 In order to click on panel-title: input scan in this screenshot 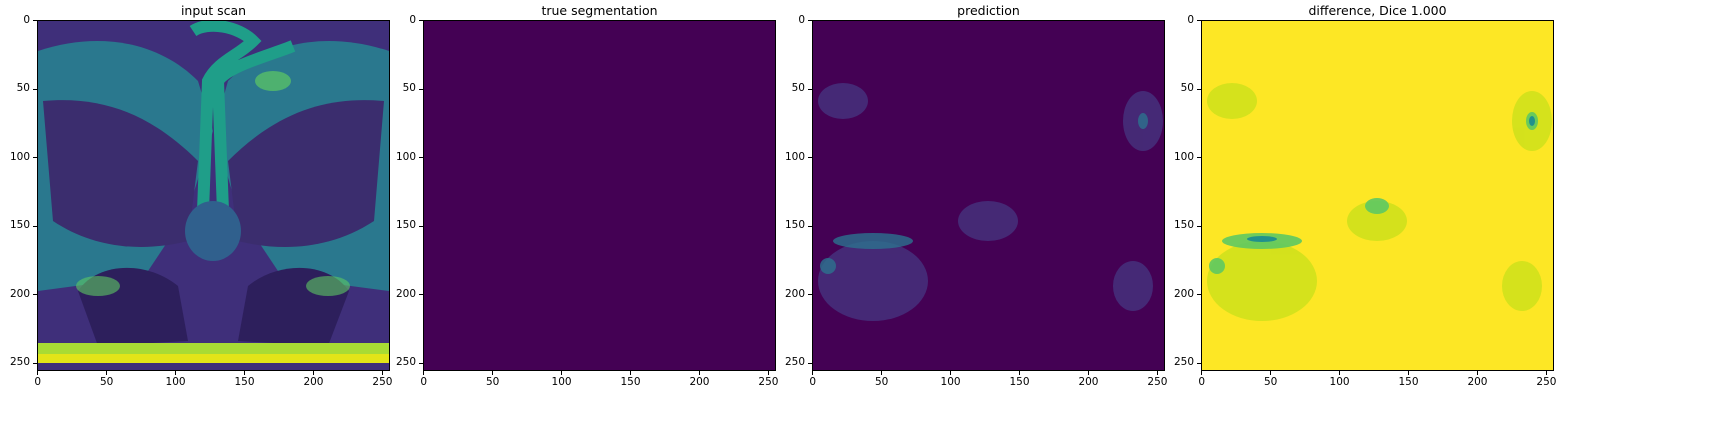, I will do `click(213, 10)`.